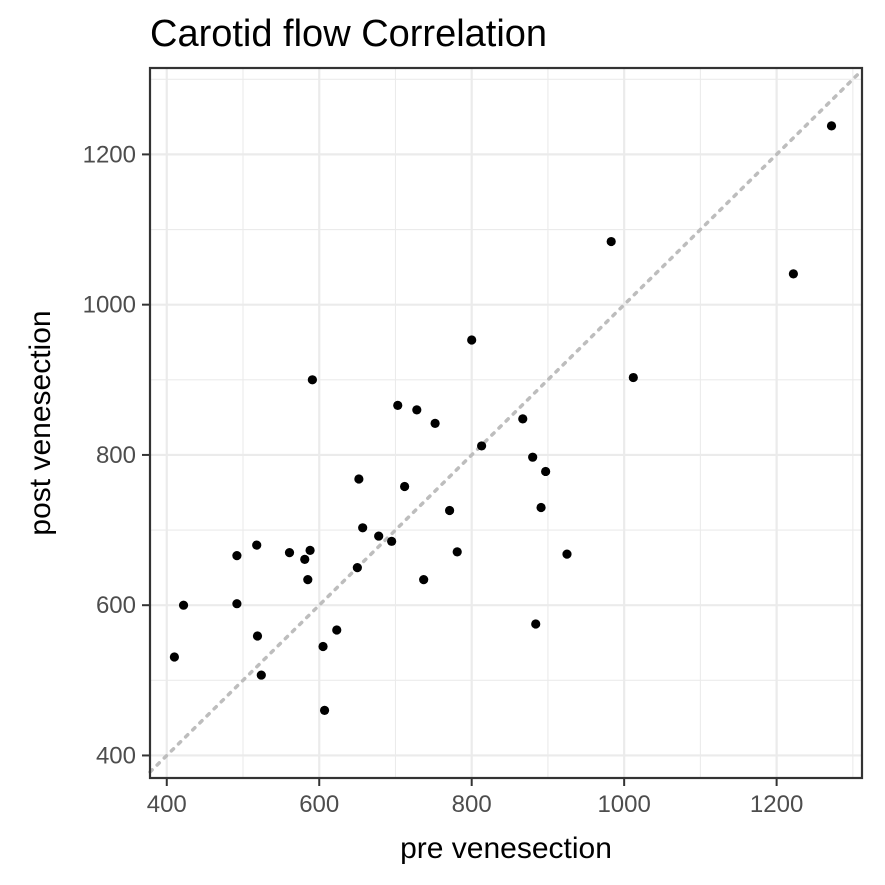 The height and width of the screenshot is (885, 885). Describe the element at coordinates (776, 804) in the screenshot. I see `x-tick-label: 1200` at that location.